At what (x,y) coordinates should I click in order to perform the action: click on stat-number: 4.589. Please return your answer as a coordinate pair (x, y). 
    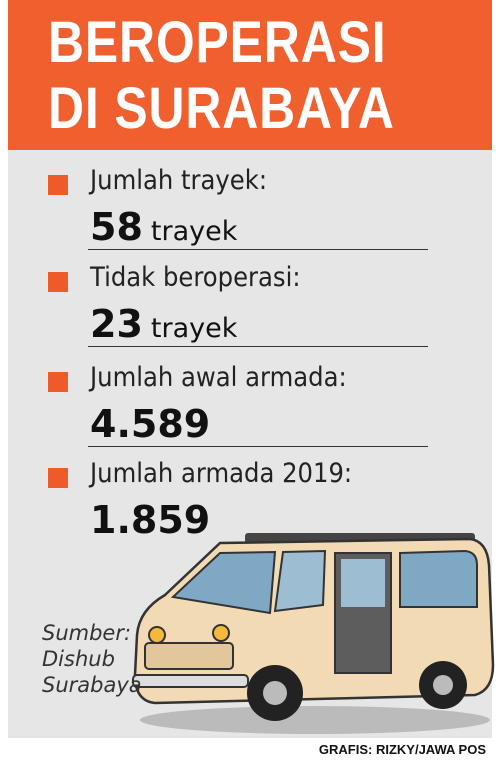
    Looking at the image, I should click on (150, 424).